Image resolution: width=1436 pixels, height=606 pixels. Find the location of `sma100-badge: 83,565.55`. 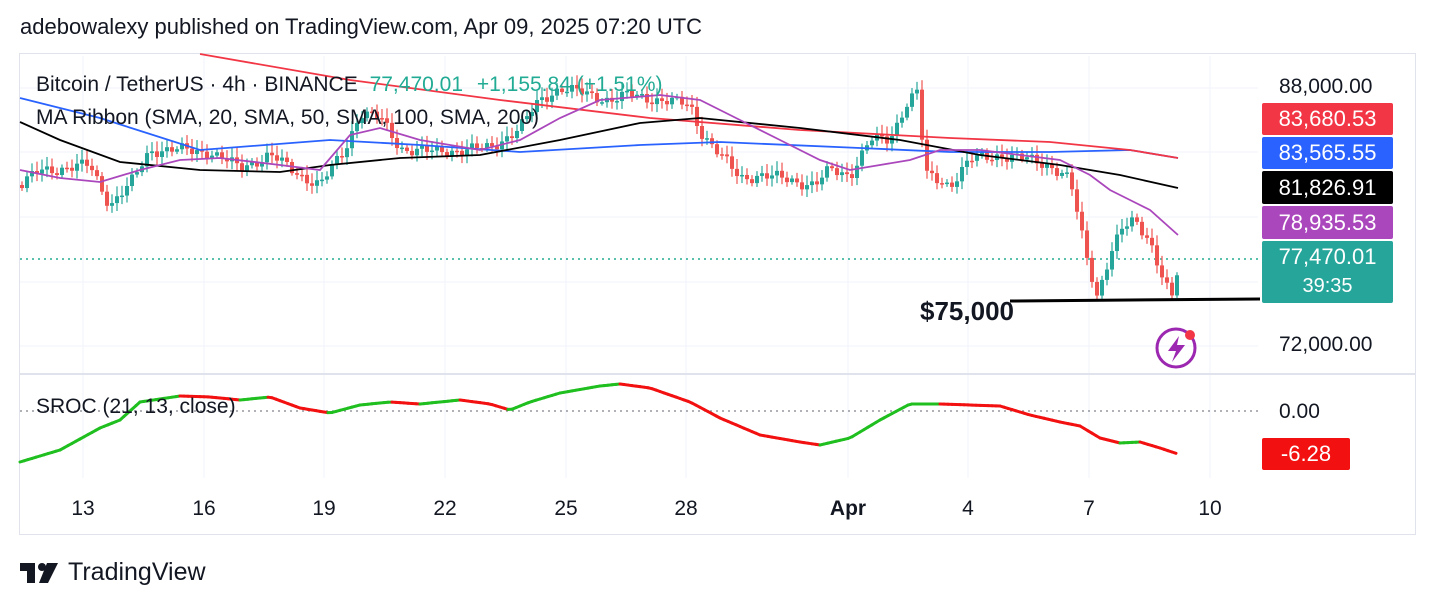

sma100-badge: 83,565.55 is located at coordinates (1327, 153).